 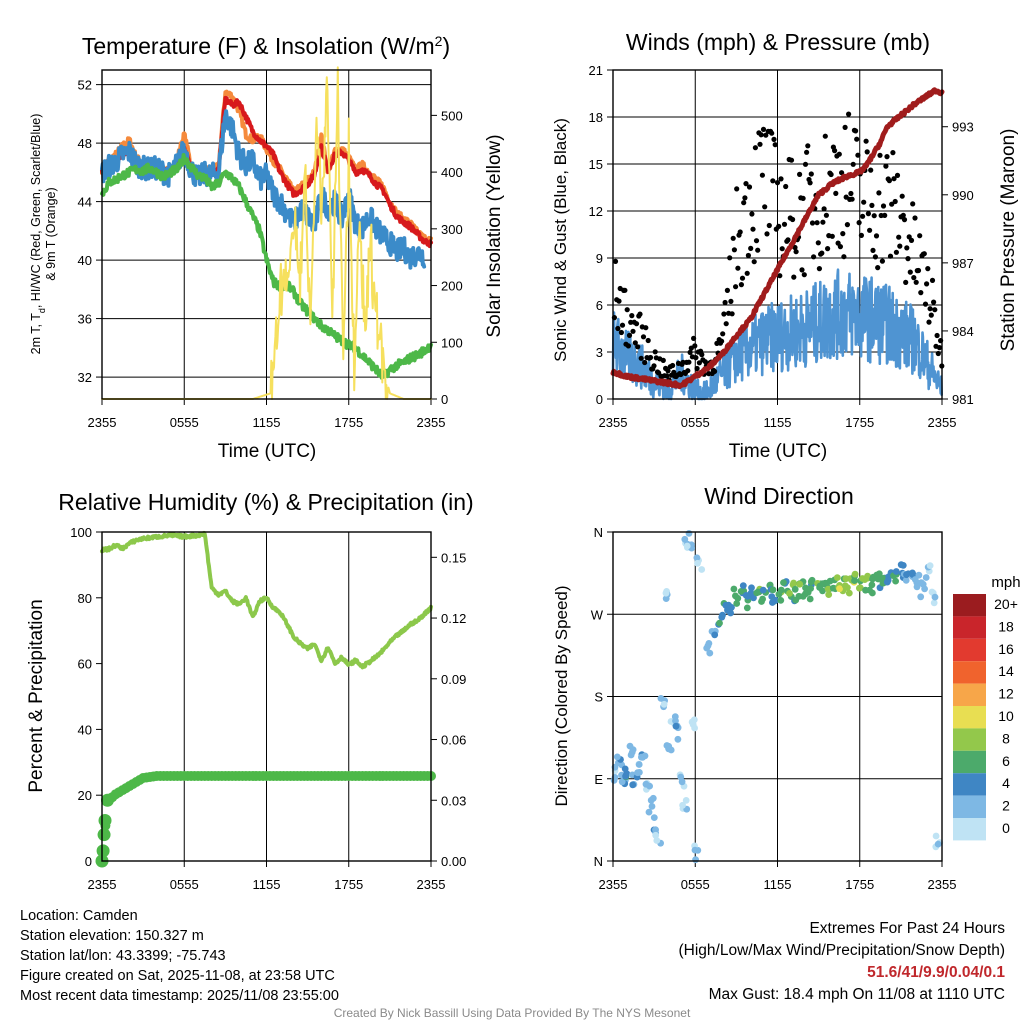 What do you see at coordinates (453, 800) in the screenshot?
I see `rh-ytick-right-label: 0.03` at bounding box center [453, 800].